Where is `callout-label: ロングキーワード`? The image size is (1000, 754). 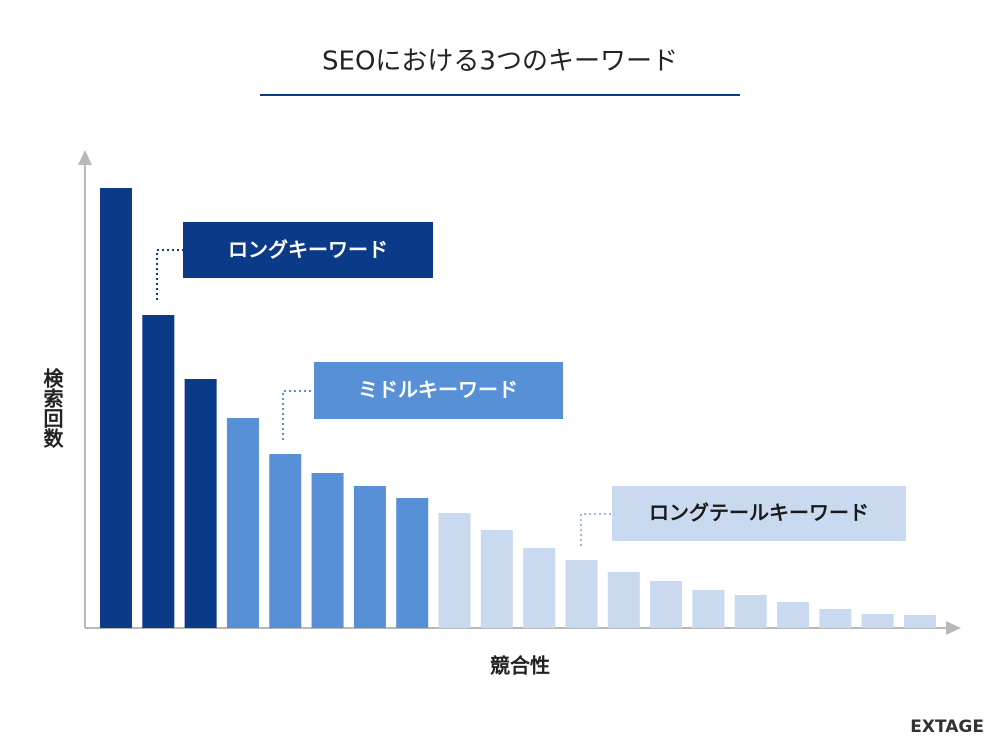
callout-label: ロングキーワード is located at coordinates (308, 250).